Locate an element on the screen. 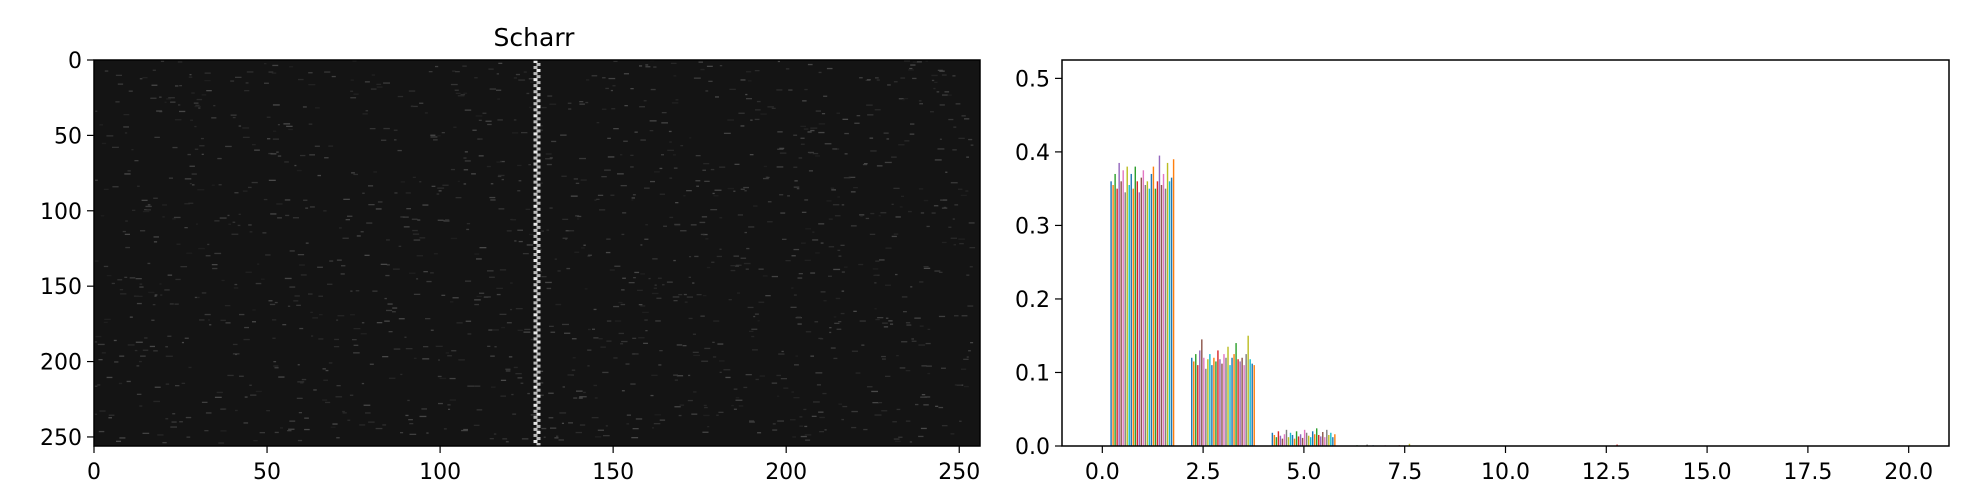  y-tick-label: 0.0 is located at coordinates (1032, 447).